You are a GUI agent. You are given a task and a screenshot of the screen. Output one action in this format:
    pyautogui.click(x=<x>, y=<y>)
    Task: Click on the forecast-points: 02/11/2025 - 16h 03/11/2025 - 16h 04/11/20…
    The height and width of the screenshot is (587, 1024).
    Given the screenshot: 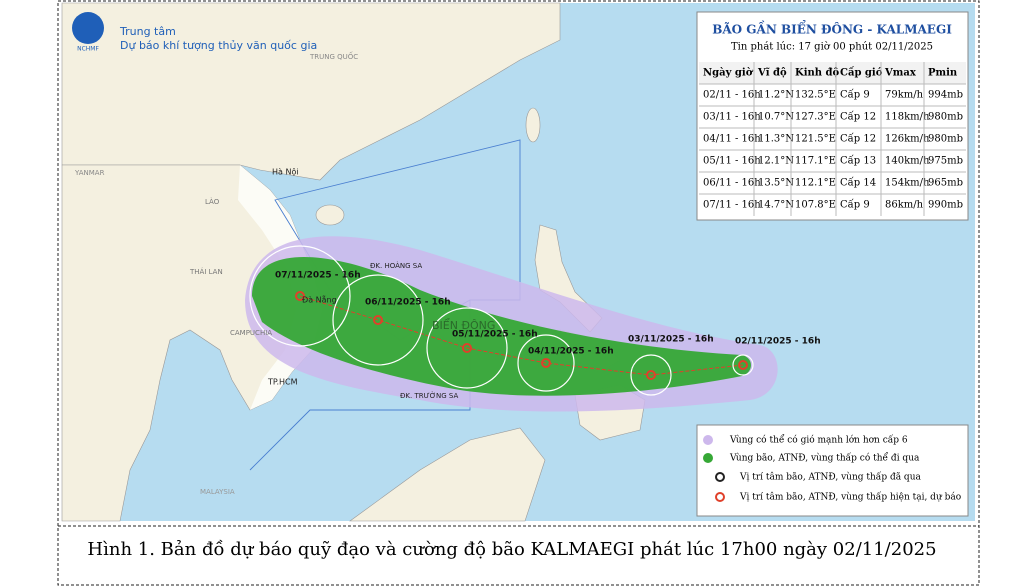 What is the action you would take?
    pyautogui.click(x=535, y=320)
    